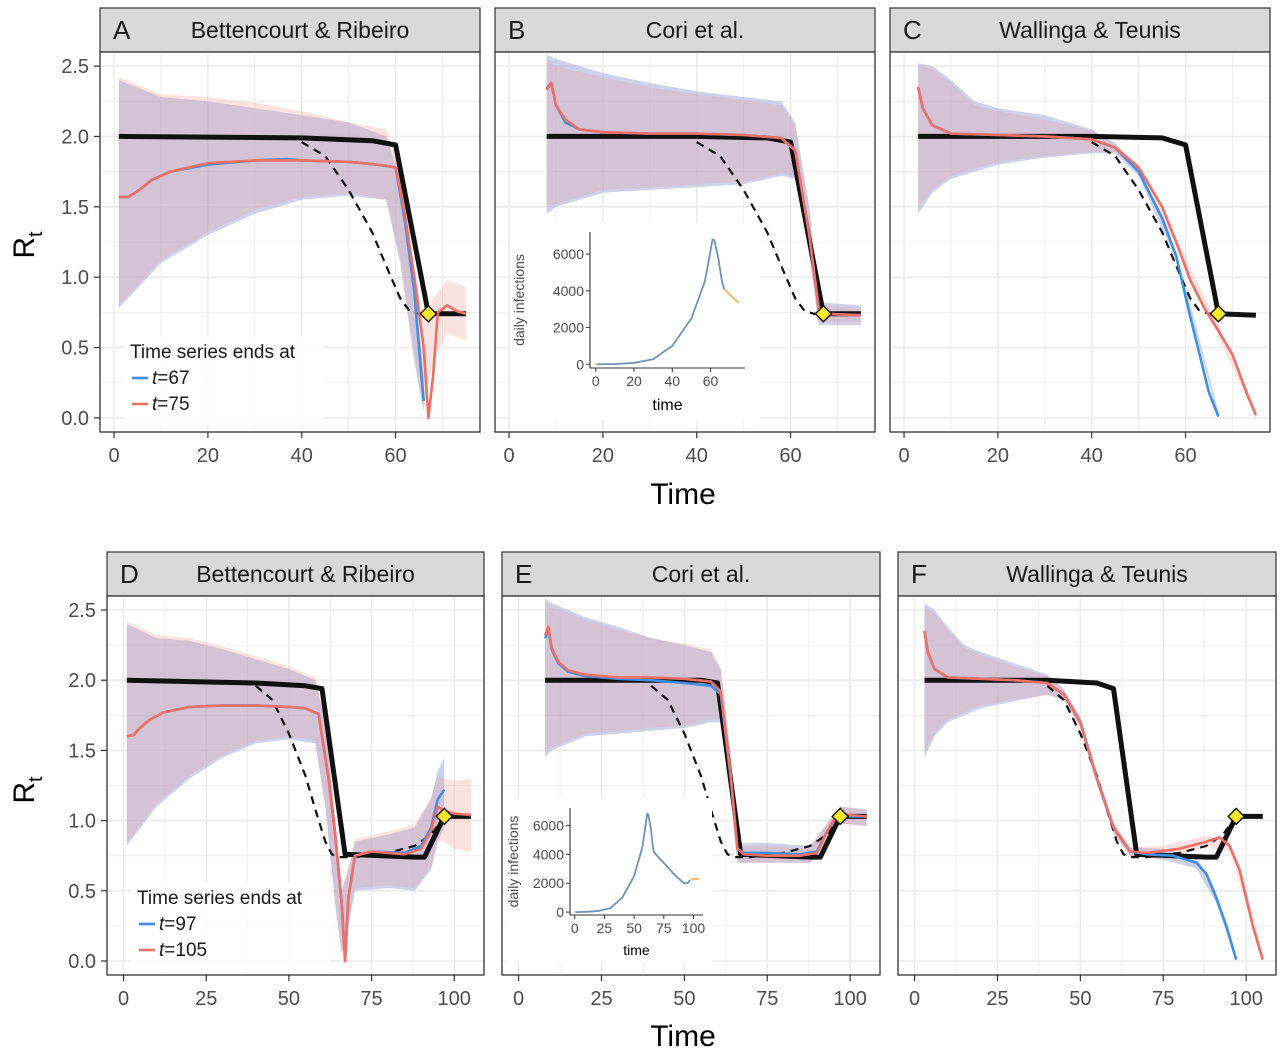 This screenshot has height=1051, width=1280. I want to click on x-tick-label: 60, so click(790, 456).